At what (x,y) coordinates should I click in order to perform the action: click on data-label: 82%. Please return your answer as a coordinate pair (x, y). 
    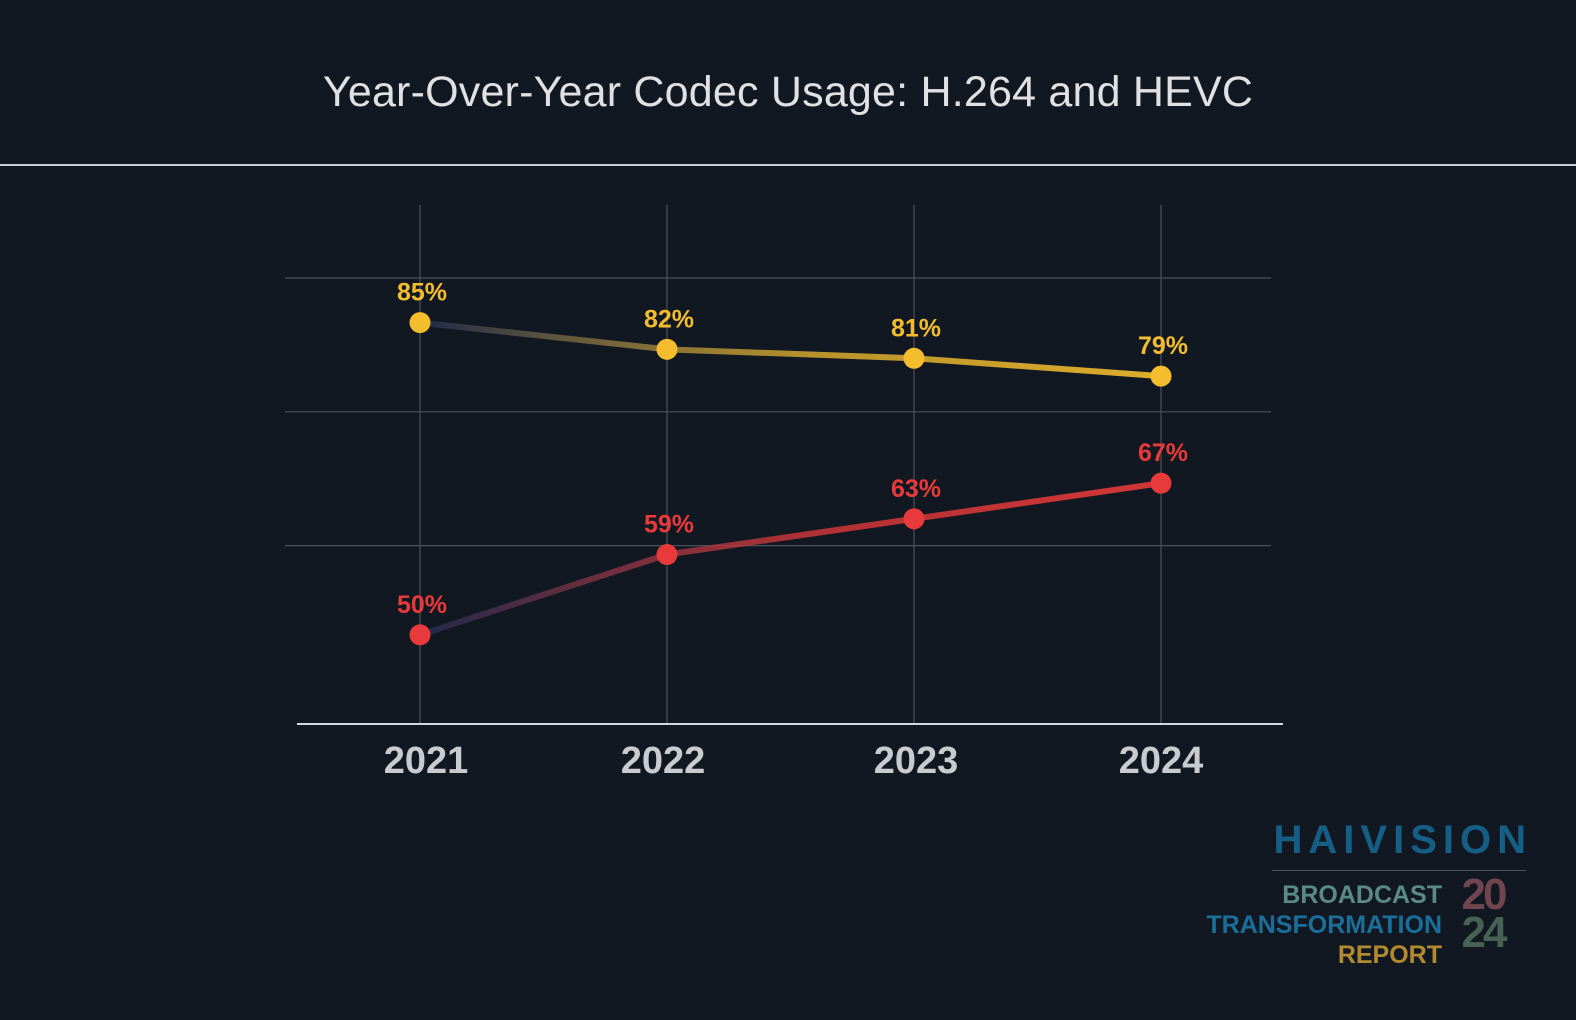
    Looking at the image, I should click on (669, 319).